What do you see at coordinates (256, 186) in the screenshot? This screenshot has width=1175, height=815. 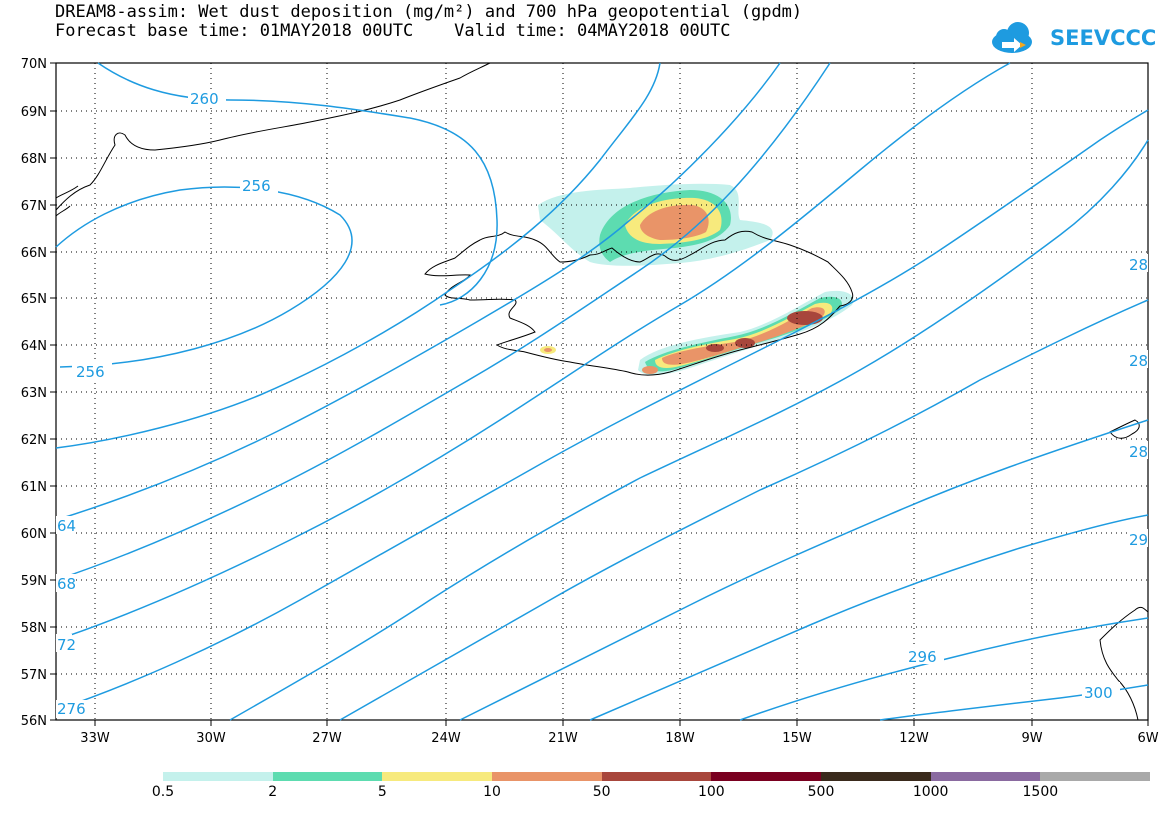 I see `contour-label-256-top: 256` at bounding box center [256, 186].